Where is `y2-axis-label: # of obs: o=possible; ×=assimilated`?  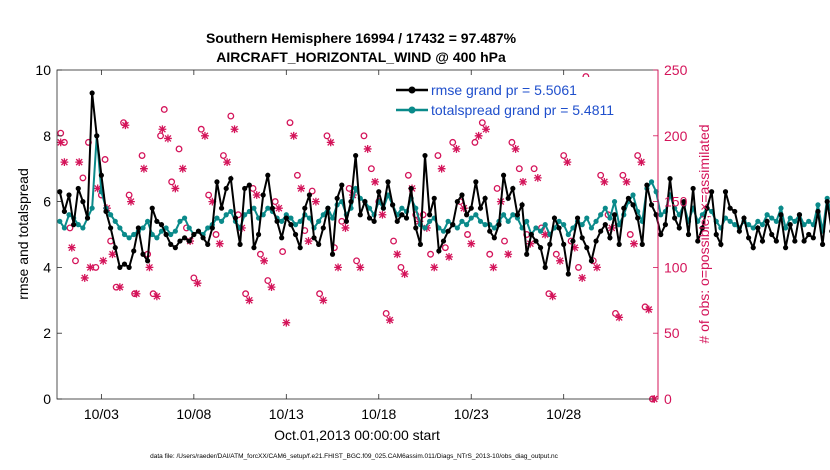 y2-axis-label: # of obs: o=possible; ×=assimilated is located at coordinates (704, 233).